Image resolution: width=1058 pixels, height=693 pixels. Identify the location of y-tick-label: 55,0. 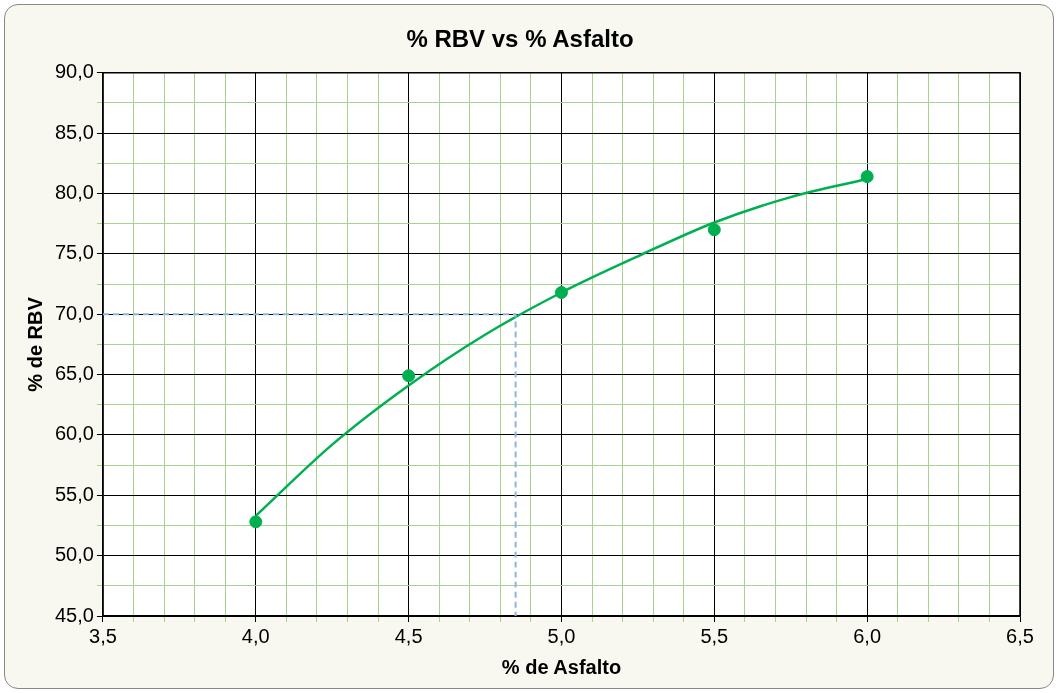
(74, 493).